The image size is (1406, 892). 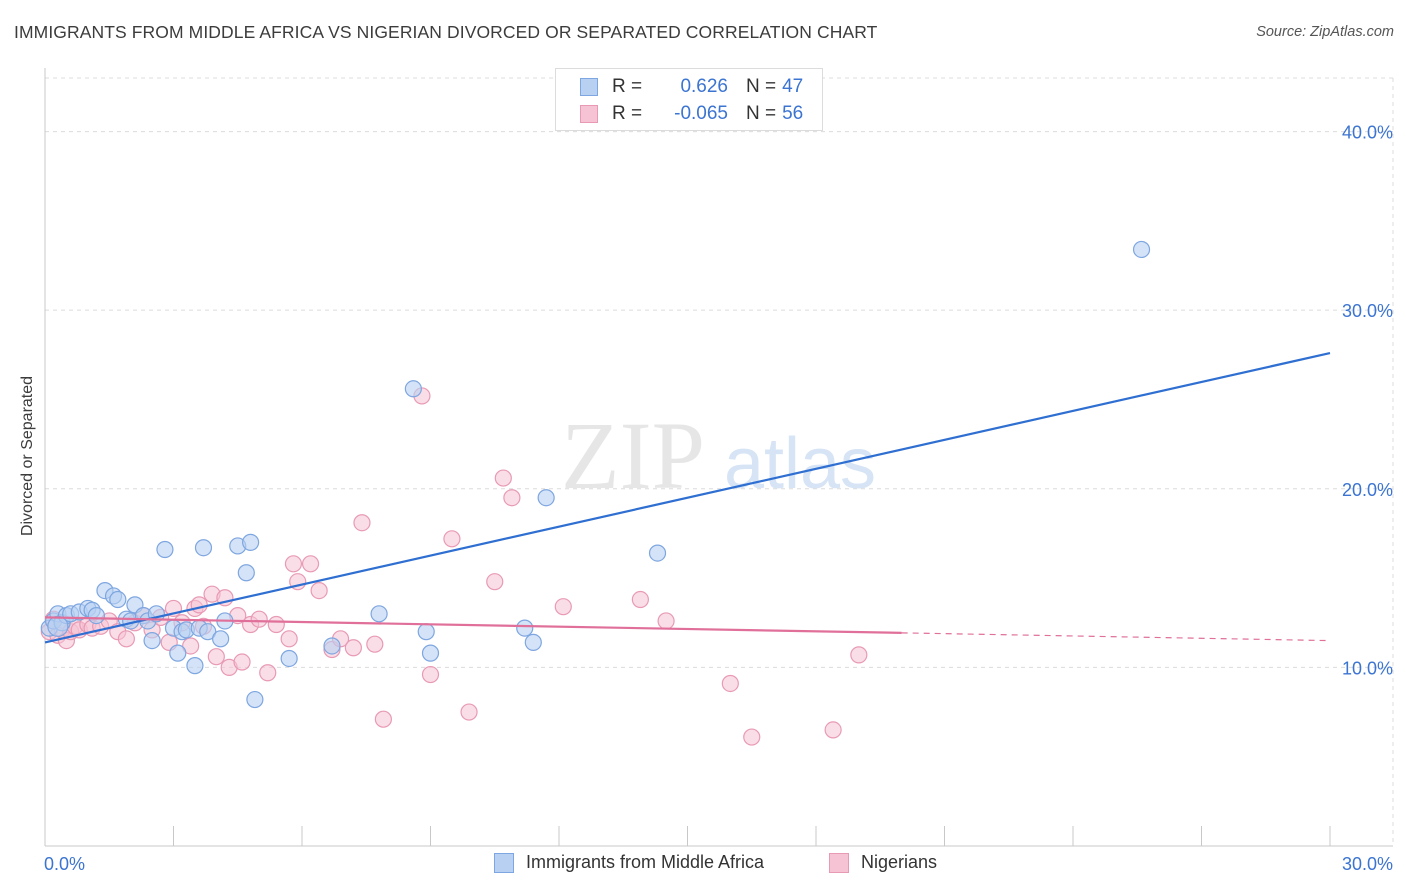 I want to click on r-value: 0.626, so click(x=704, y=86).